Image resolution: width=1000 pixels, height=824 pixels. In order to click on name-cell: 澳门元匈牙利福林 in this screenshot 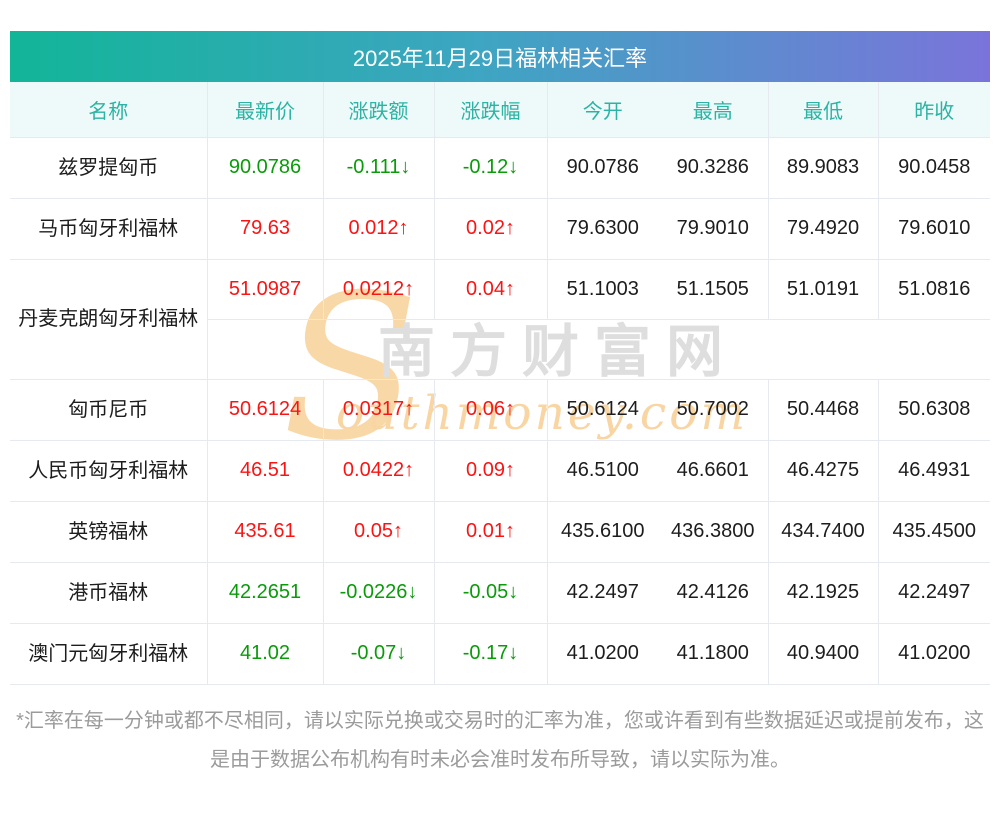, I will do `click(109, 654)`.